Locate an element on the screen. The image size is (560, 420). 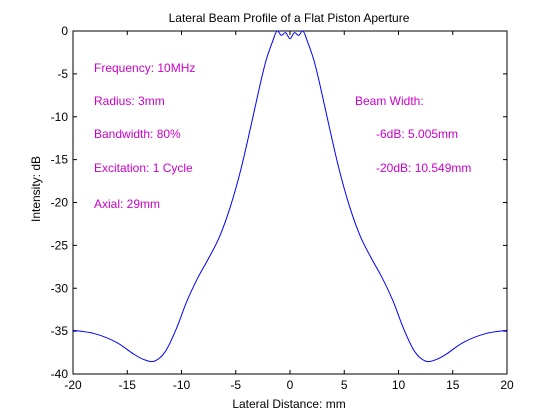
annotation-radius: Radius: 3mm is located at coordinates (129, 101).